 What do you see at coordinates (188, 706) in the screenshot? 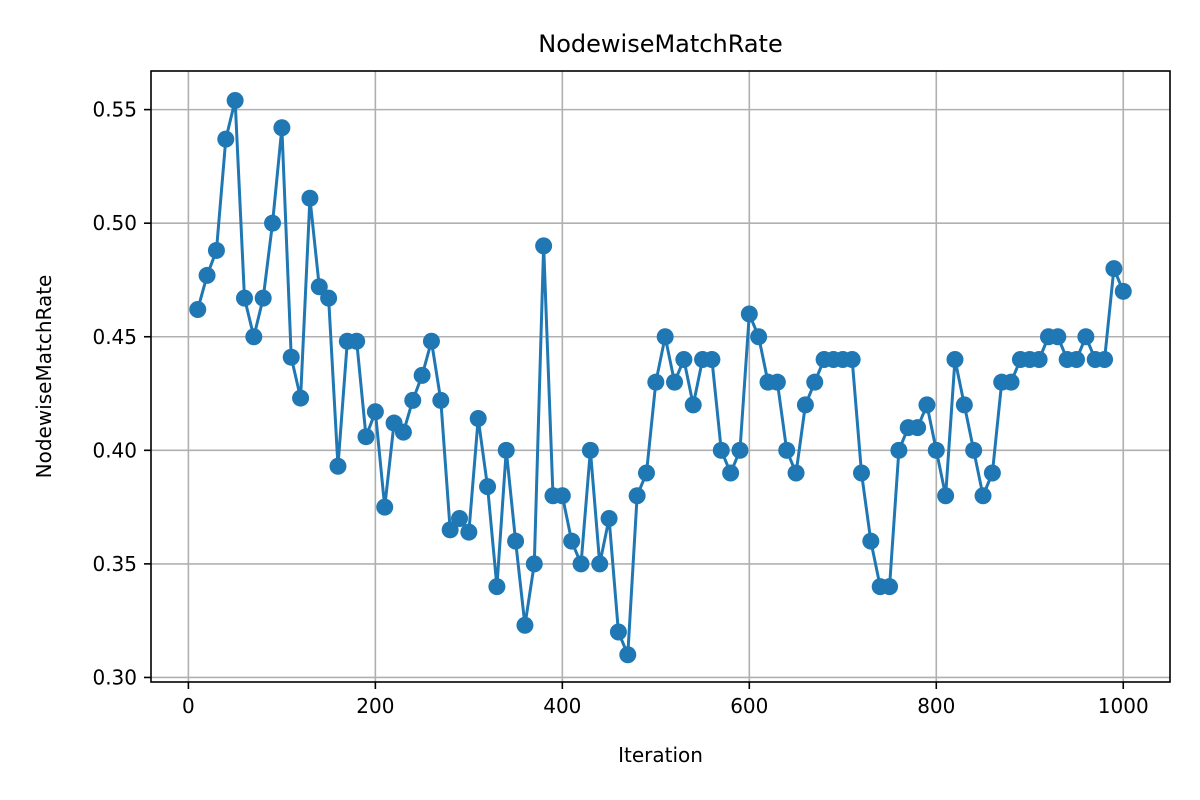
I see `x-tick-label: 0` at bounding box center [188, 706].